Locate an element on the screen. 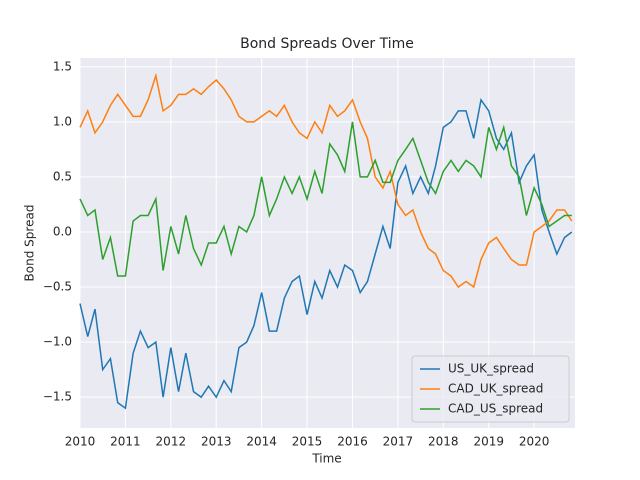 This screenshot has width=640, height=480. x-tick-label: 2020 is located at coordinates (534, 442).